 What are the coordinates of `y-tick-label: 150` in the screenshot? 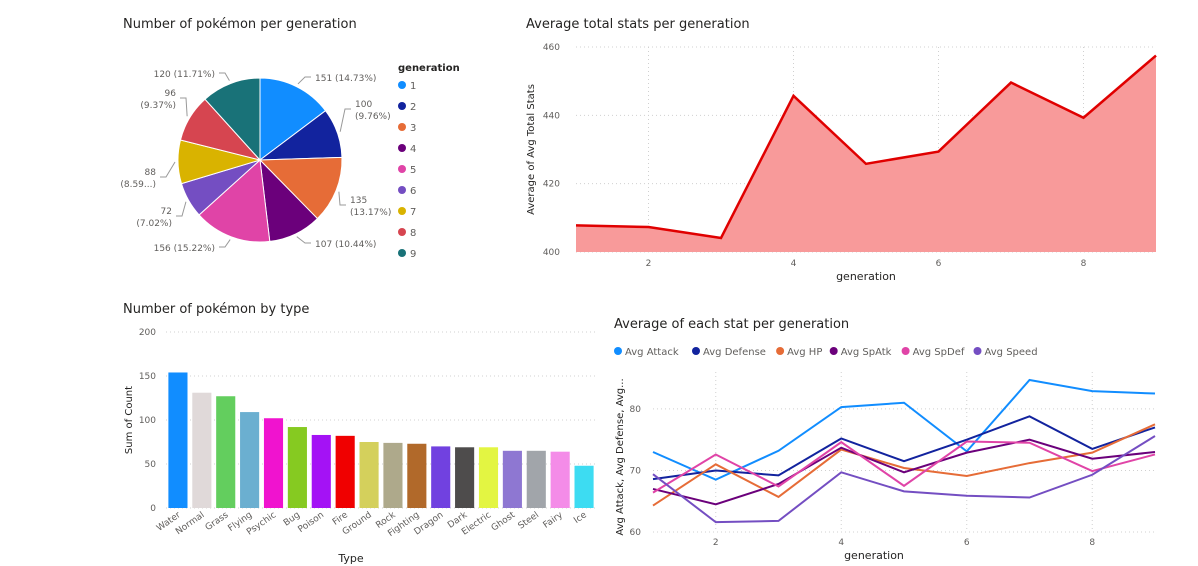 It's located at (147, 377).